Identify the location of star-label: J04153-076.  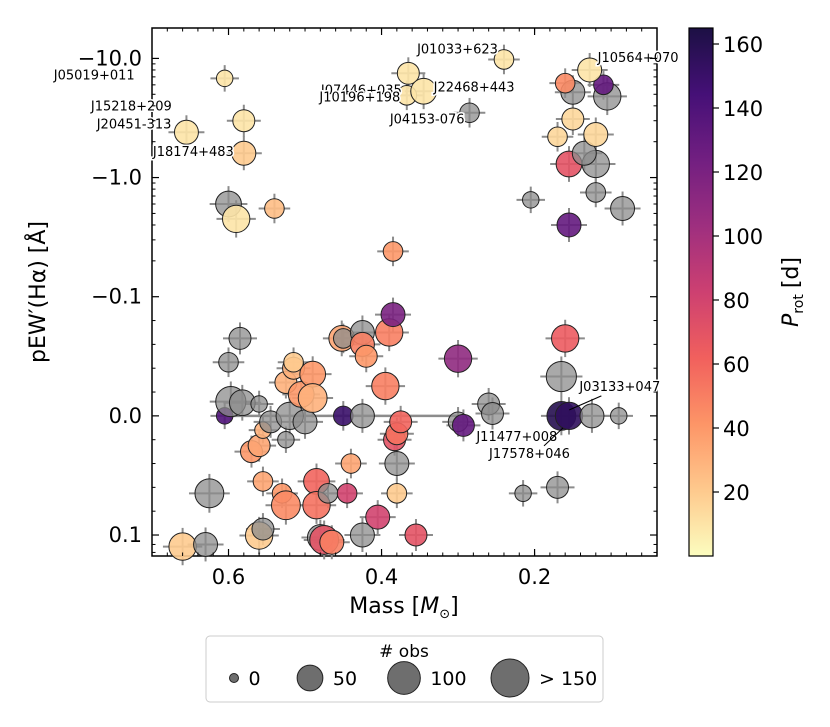
(427, 120).